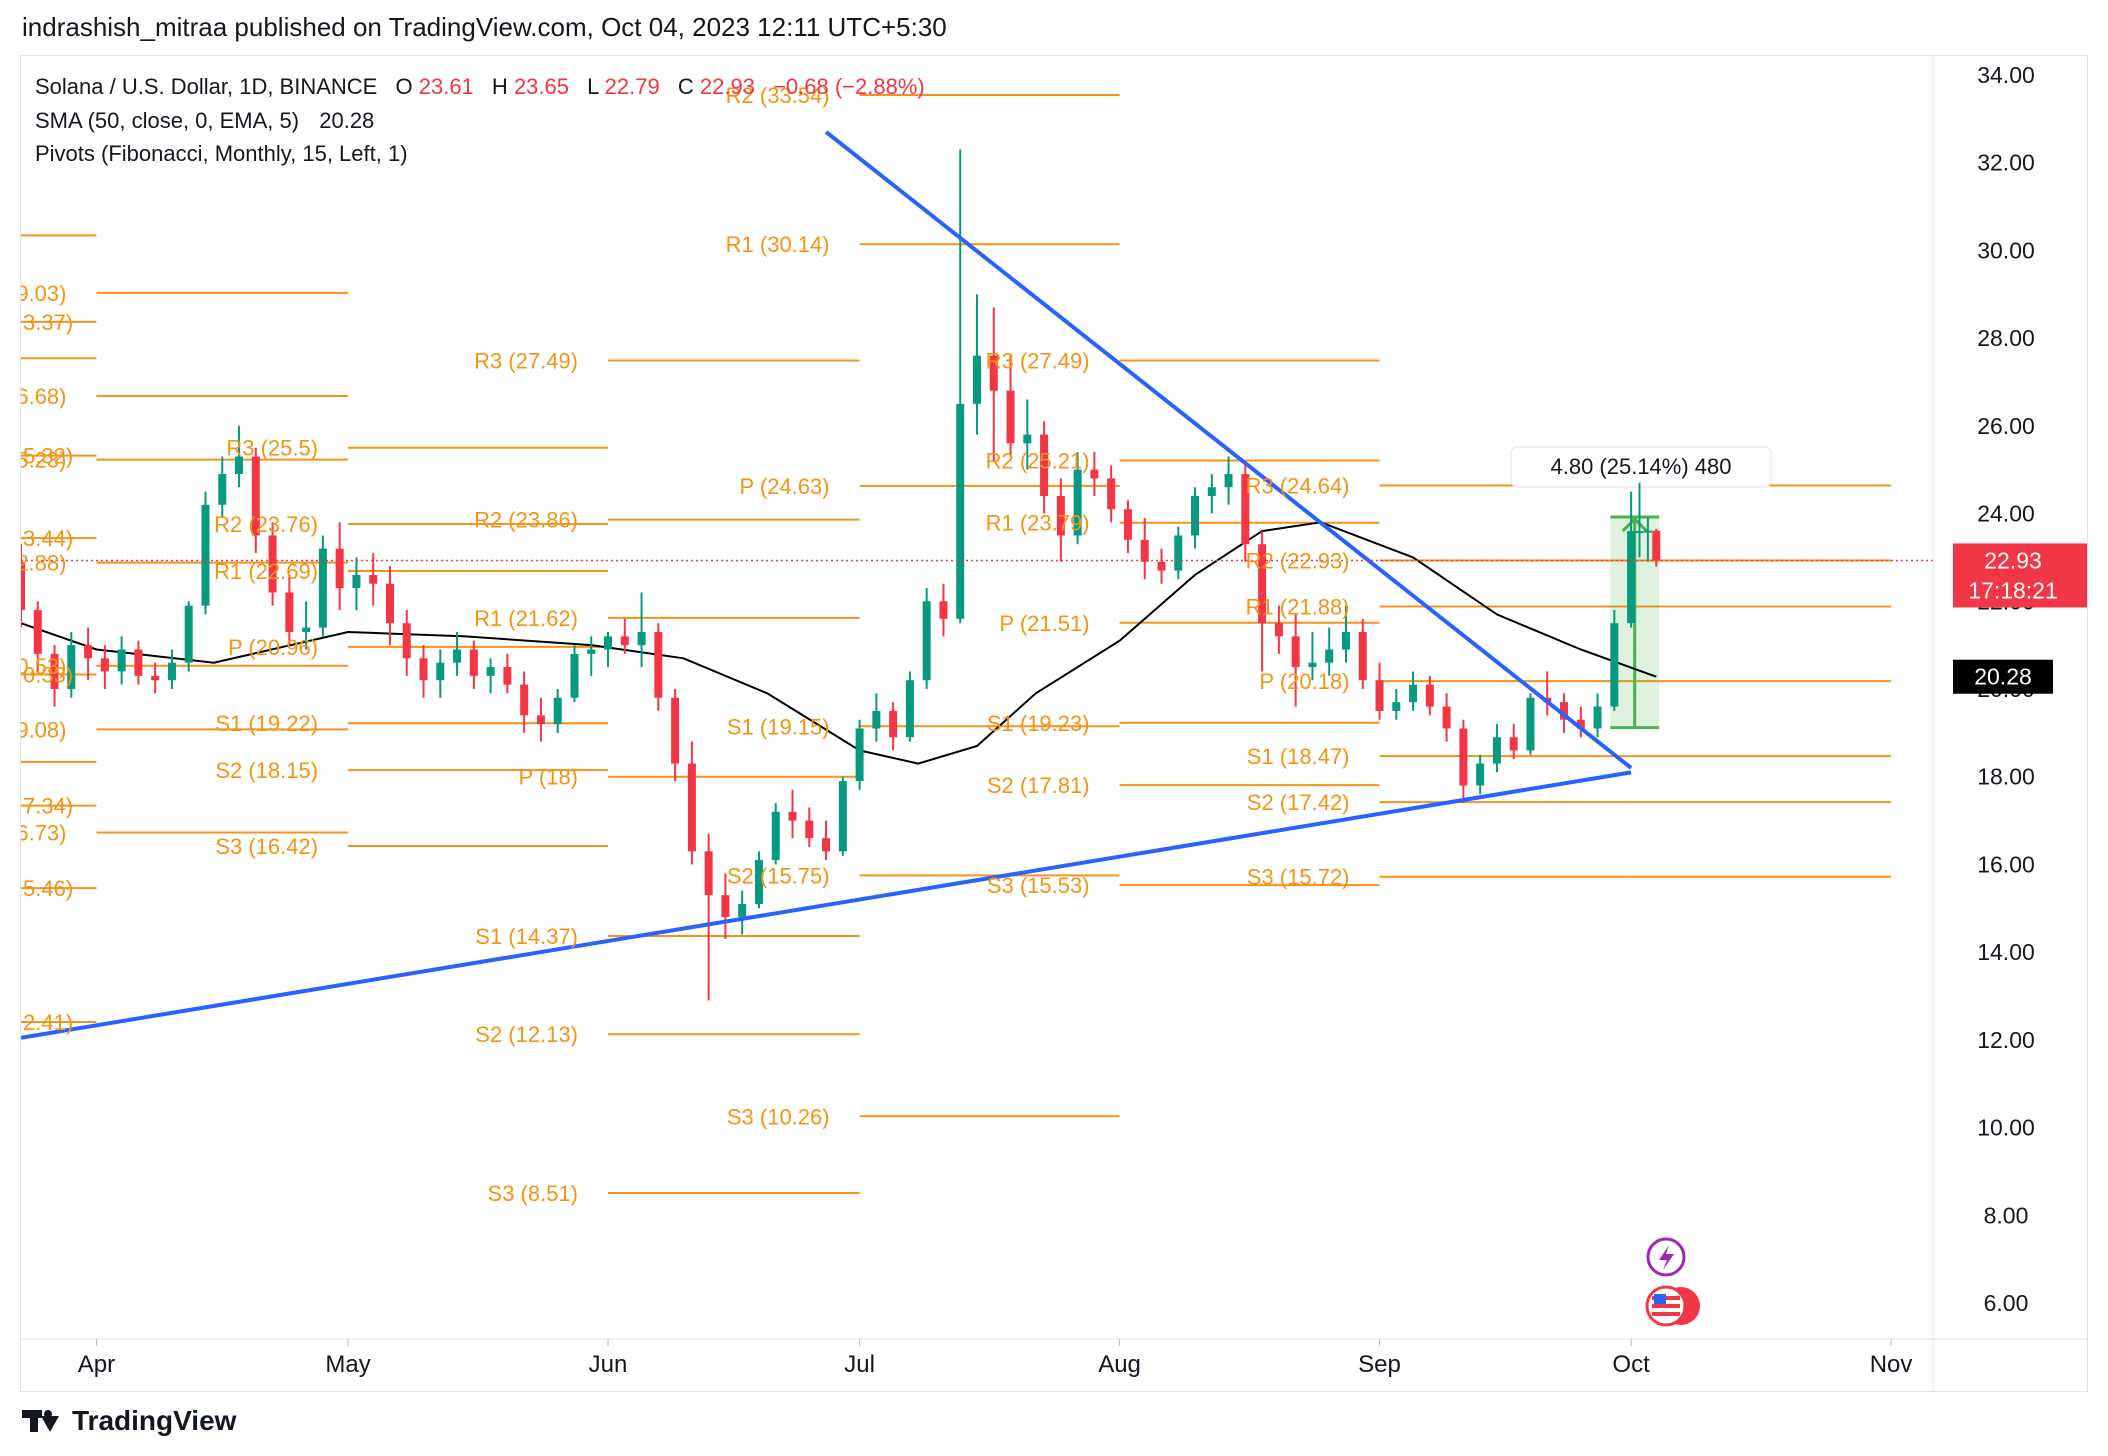 This screenshot has height=1456, width=2108. Describe the element at coordinates (826, 905) in the screenshot. I see `trendline` at that location.